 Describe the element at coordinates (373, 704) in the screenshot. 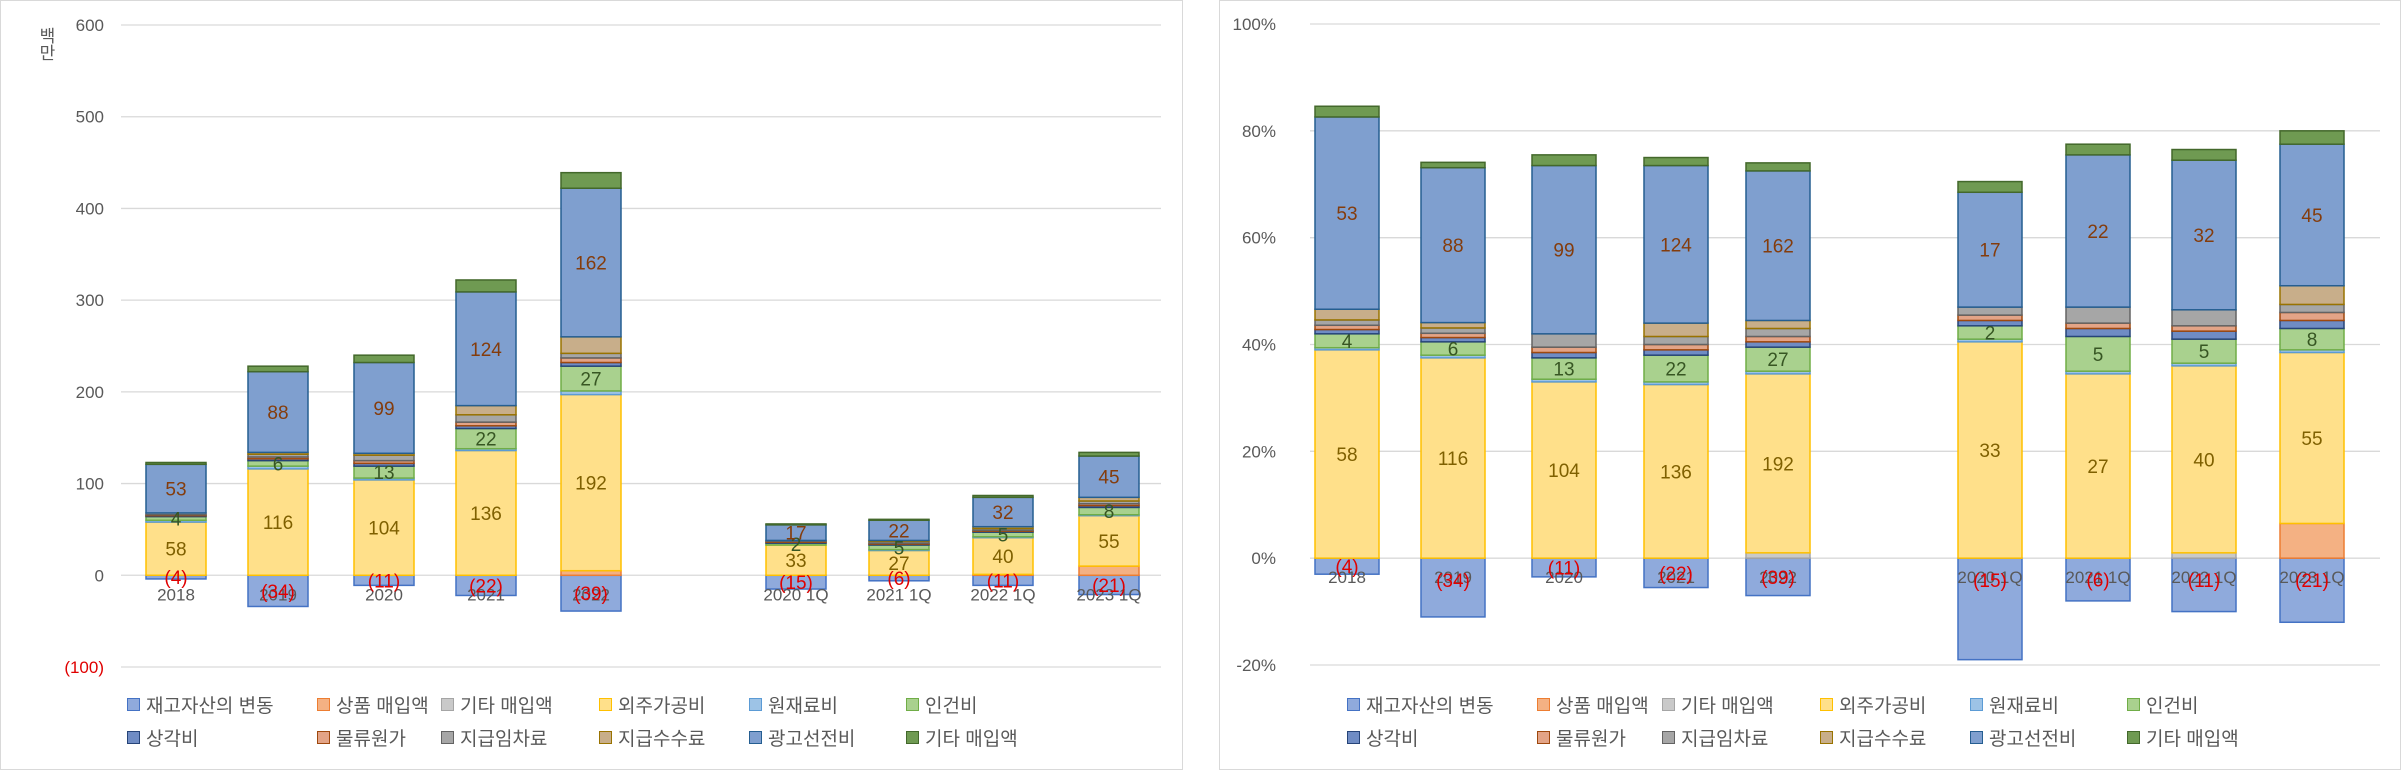

I see `legend-item: 상품 매입액` at that location.